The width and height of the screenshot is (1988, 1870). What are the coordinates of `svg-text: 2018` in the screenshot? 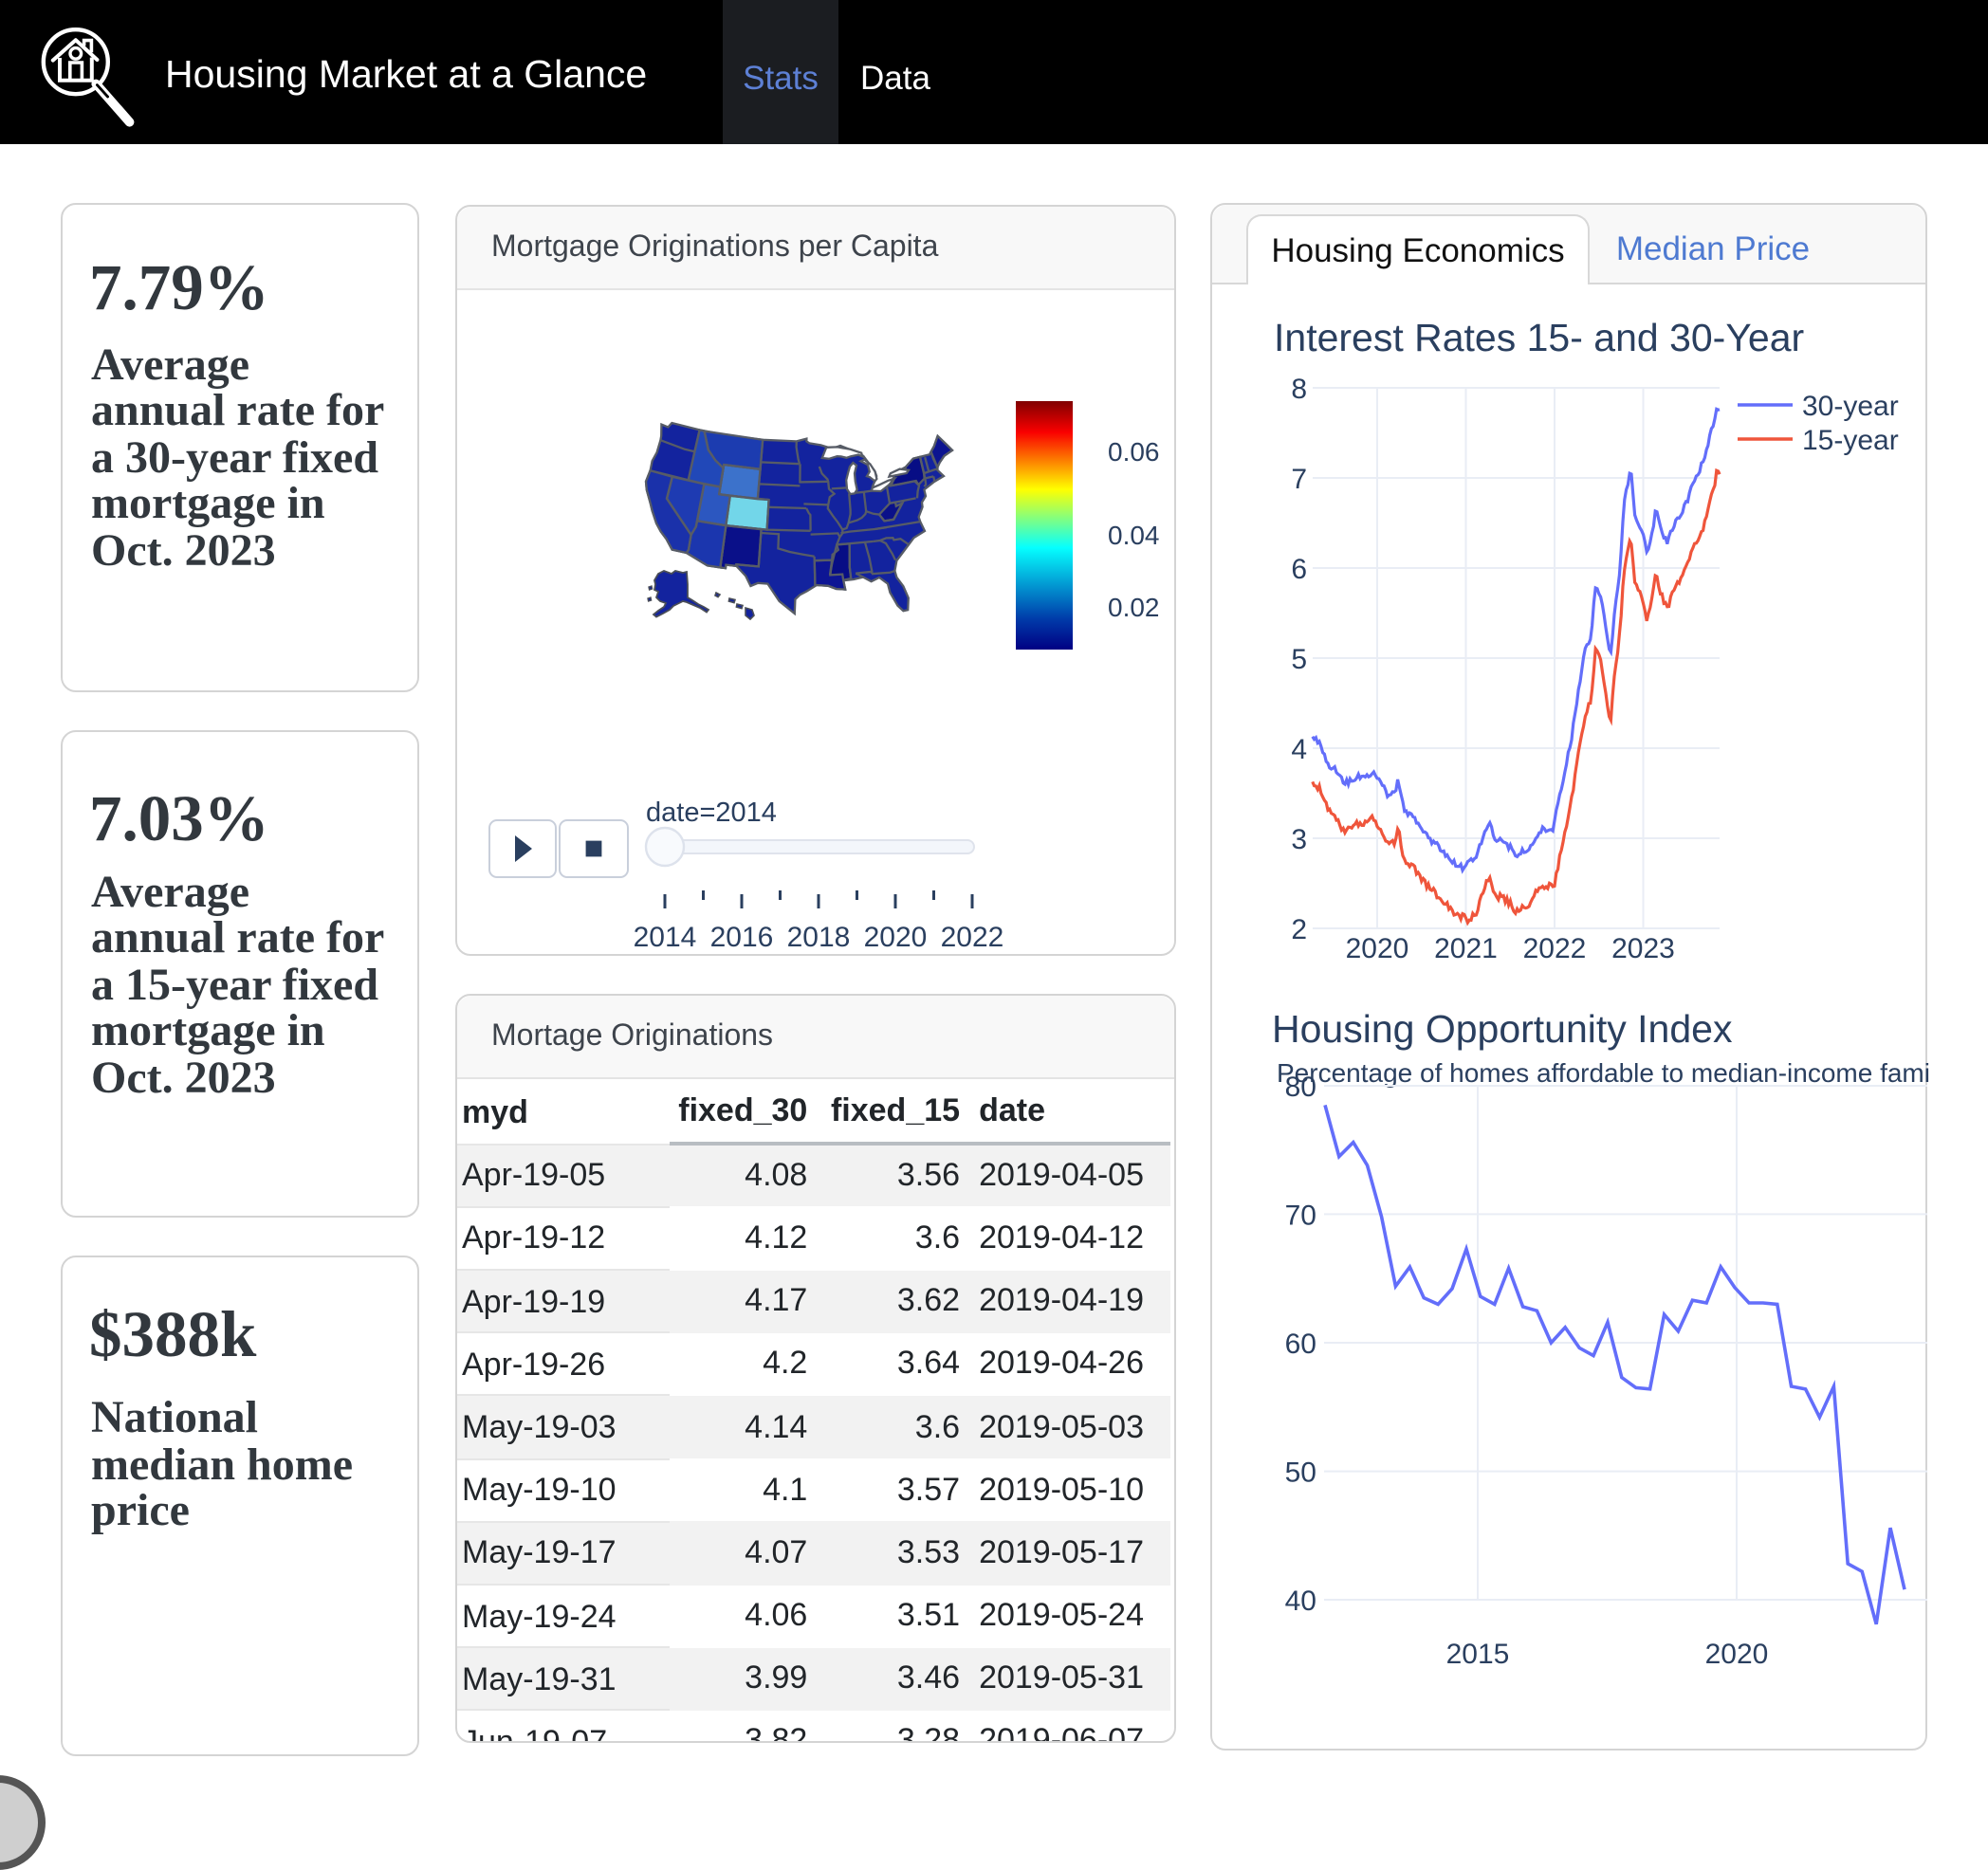 It's located at (819, 937).